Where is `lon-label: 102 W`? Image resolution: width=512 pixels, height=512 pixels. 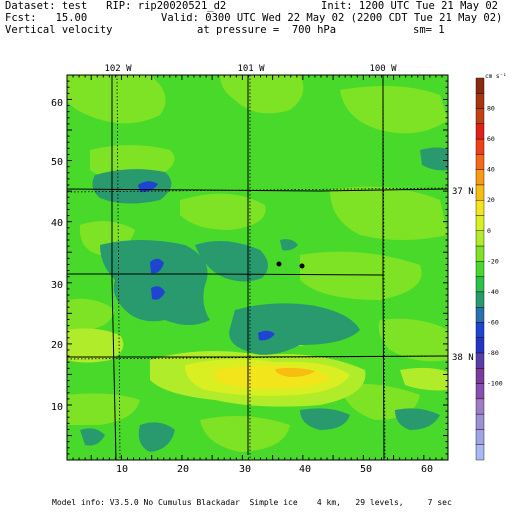 lon-label: 102 W is located at coordinates (118, 69).